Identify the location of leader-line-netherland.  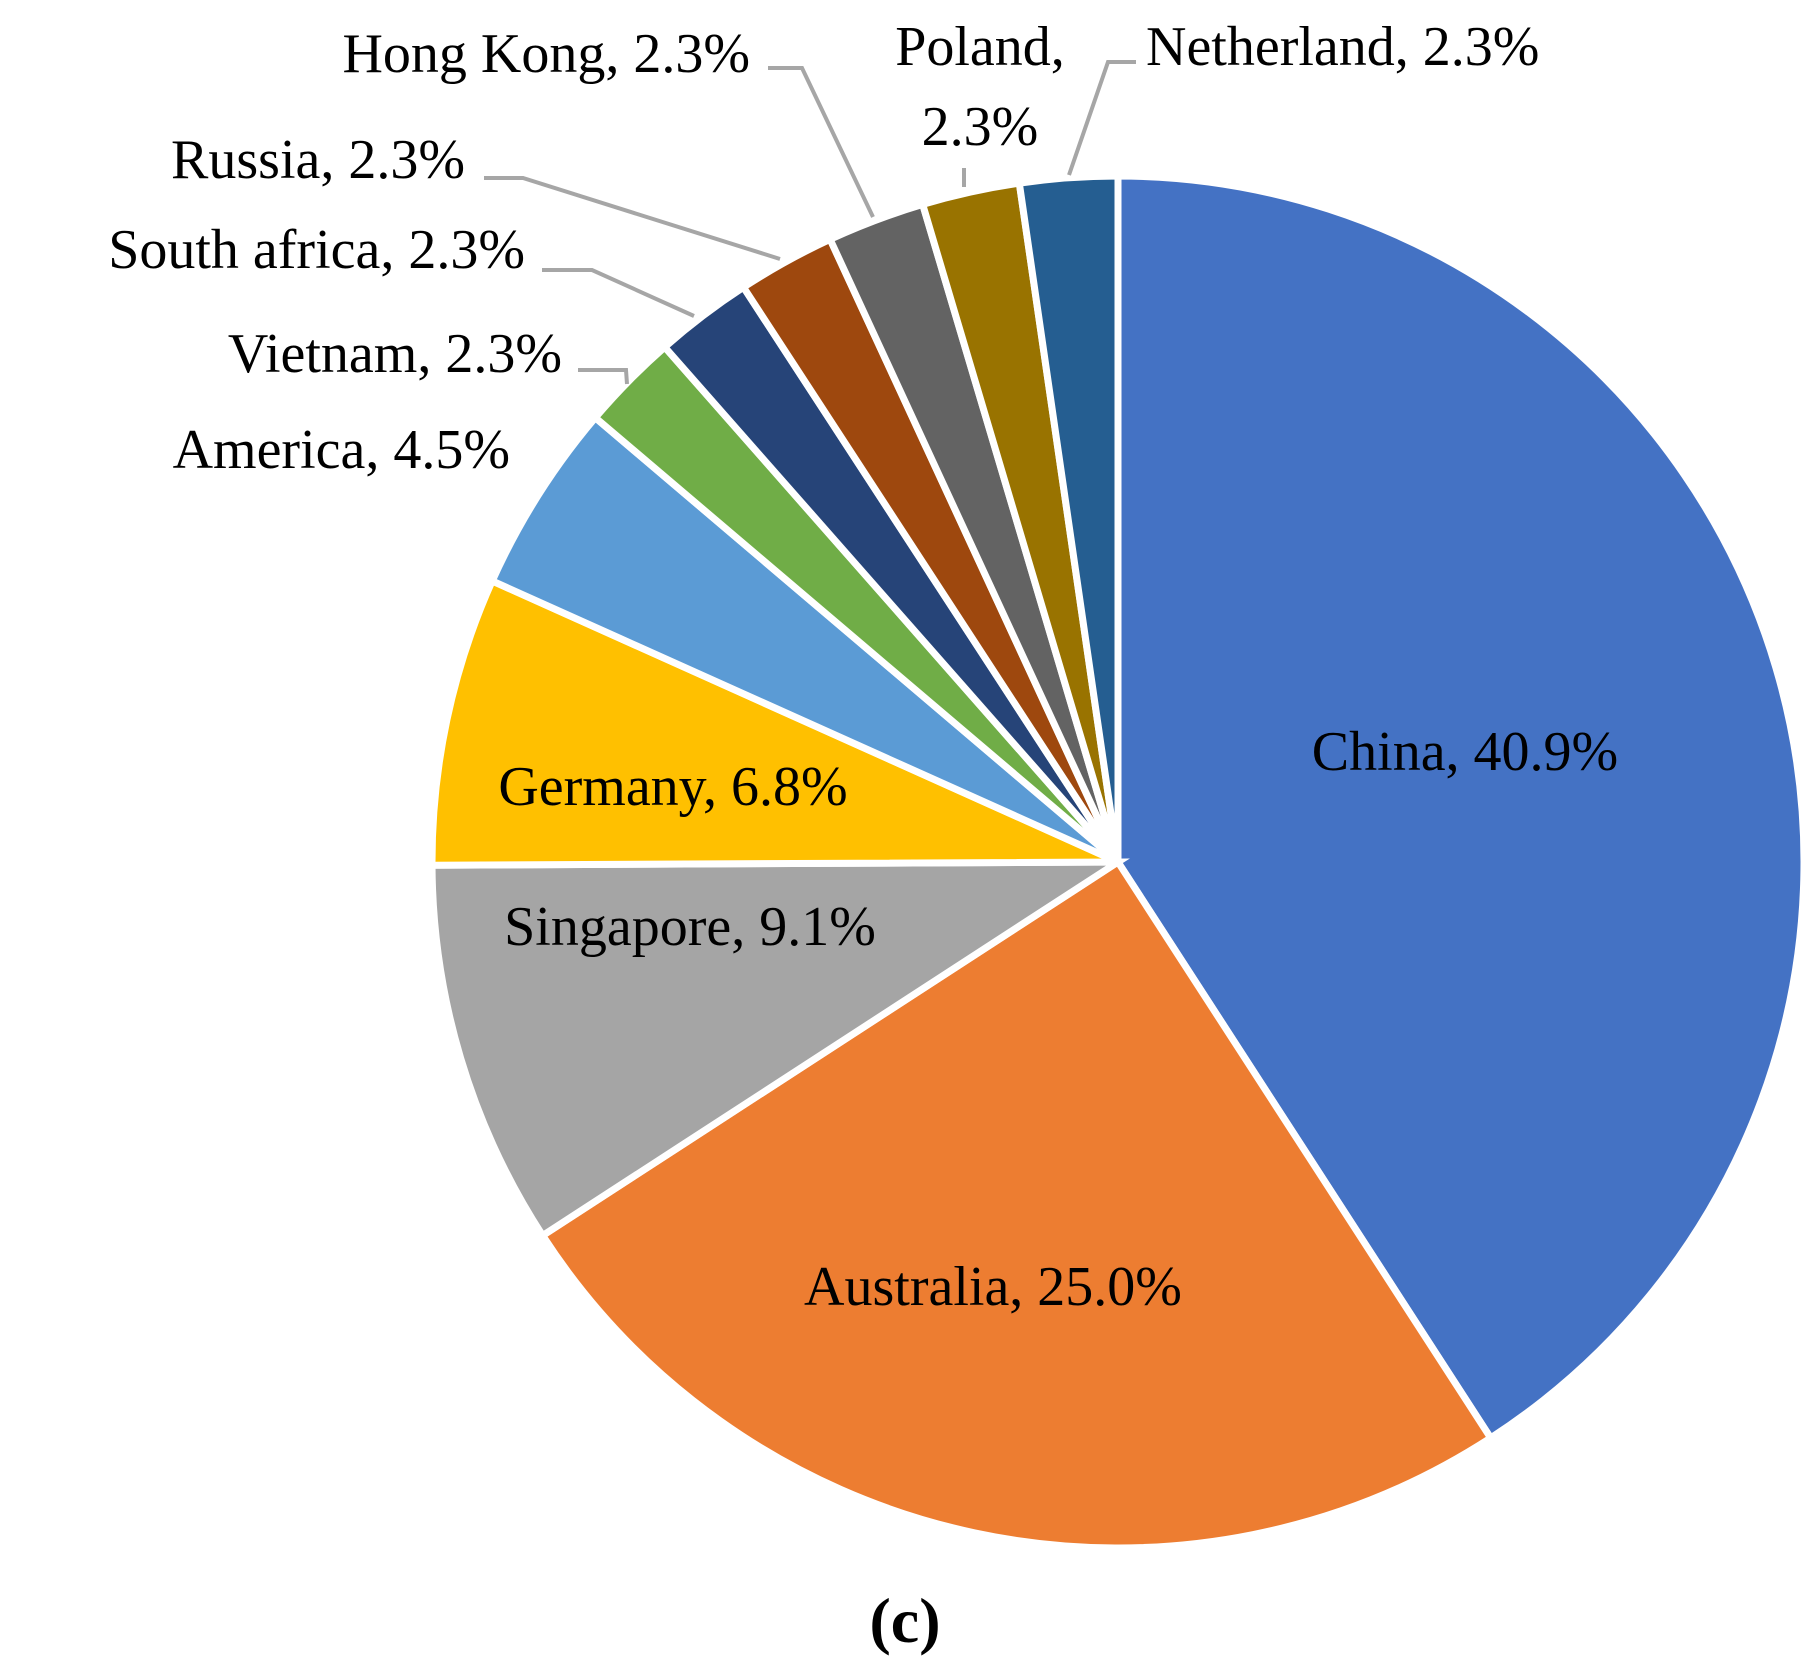
(1101, 118).